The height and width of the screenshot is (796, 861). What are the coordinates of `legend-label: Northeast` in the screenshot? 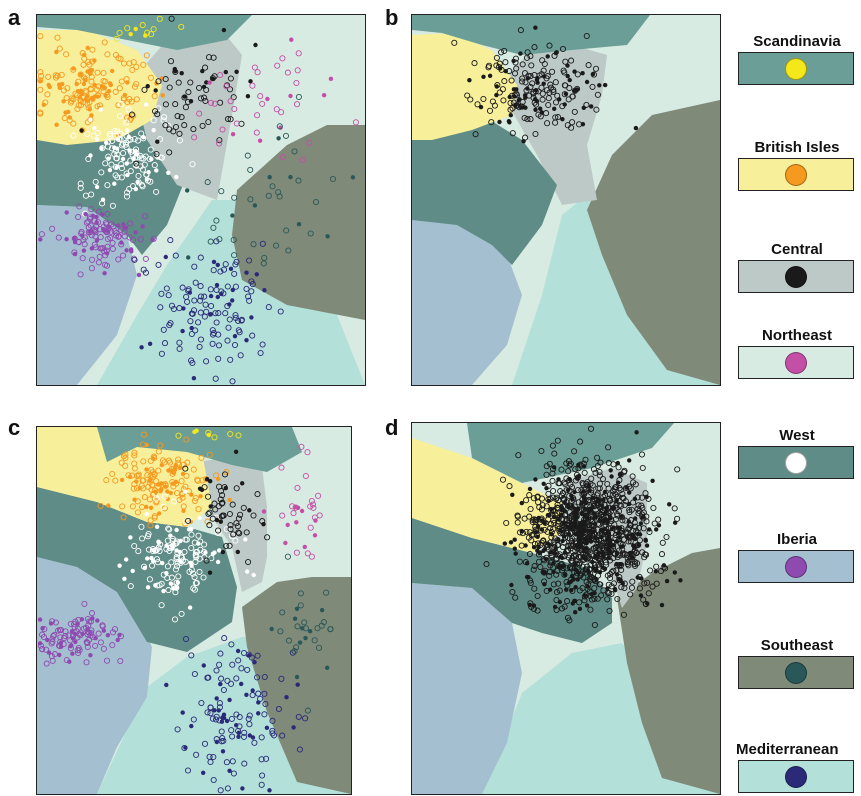 It's located at (796, 335).